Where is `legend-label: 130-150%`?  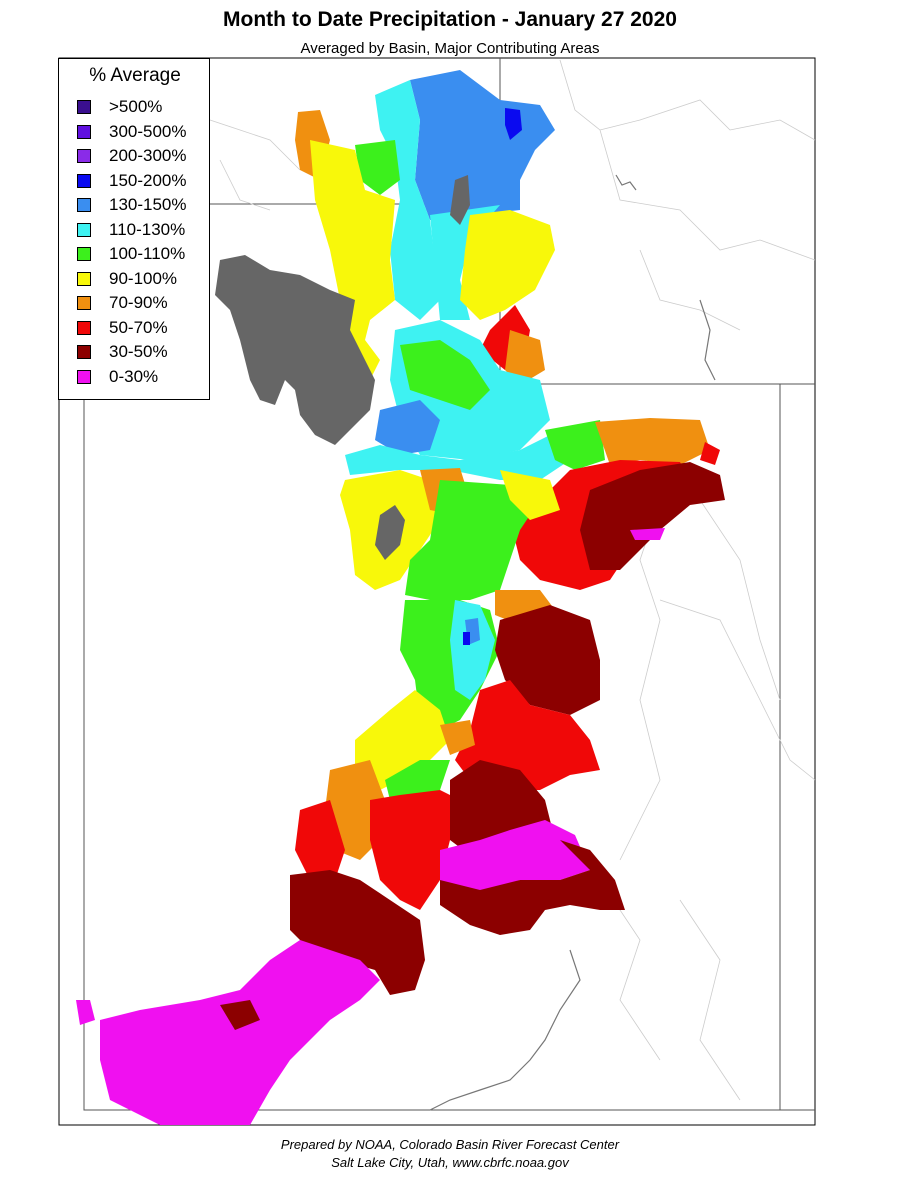
legend-label: 130-150% is located at coordinates (148, 204).